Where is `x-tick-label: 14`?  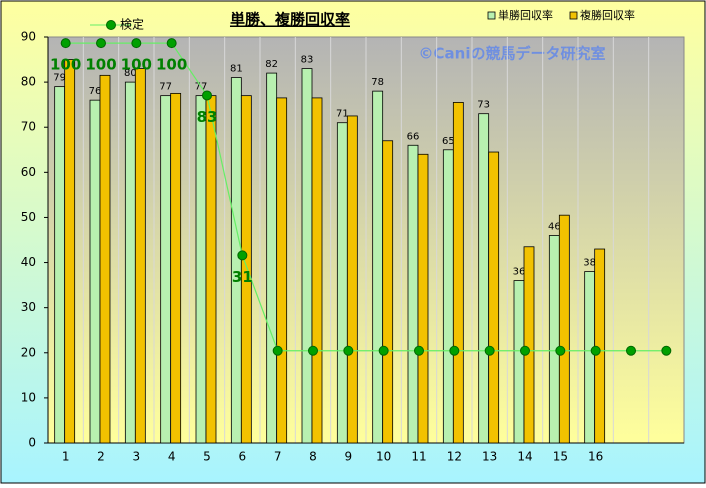 x-tick-label: 14 is located at coordinates (524, 457).